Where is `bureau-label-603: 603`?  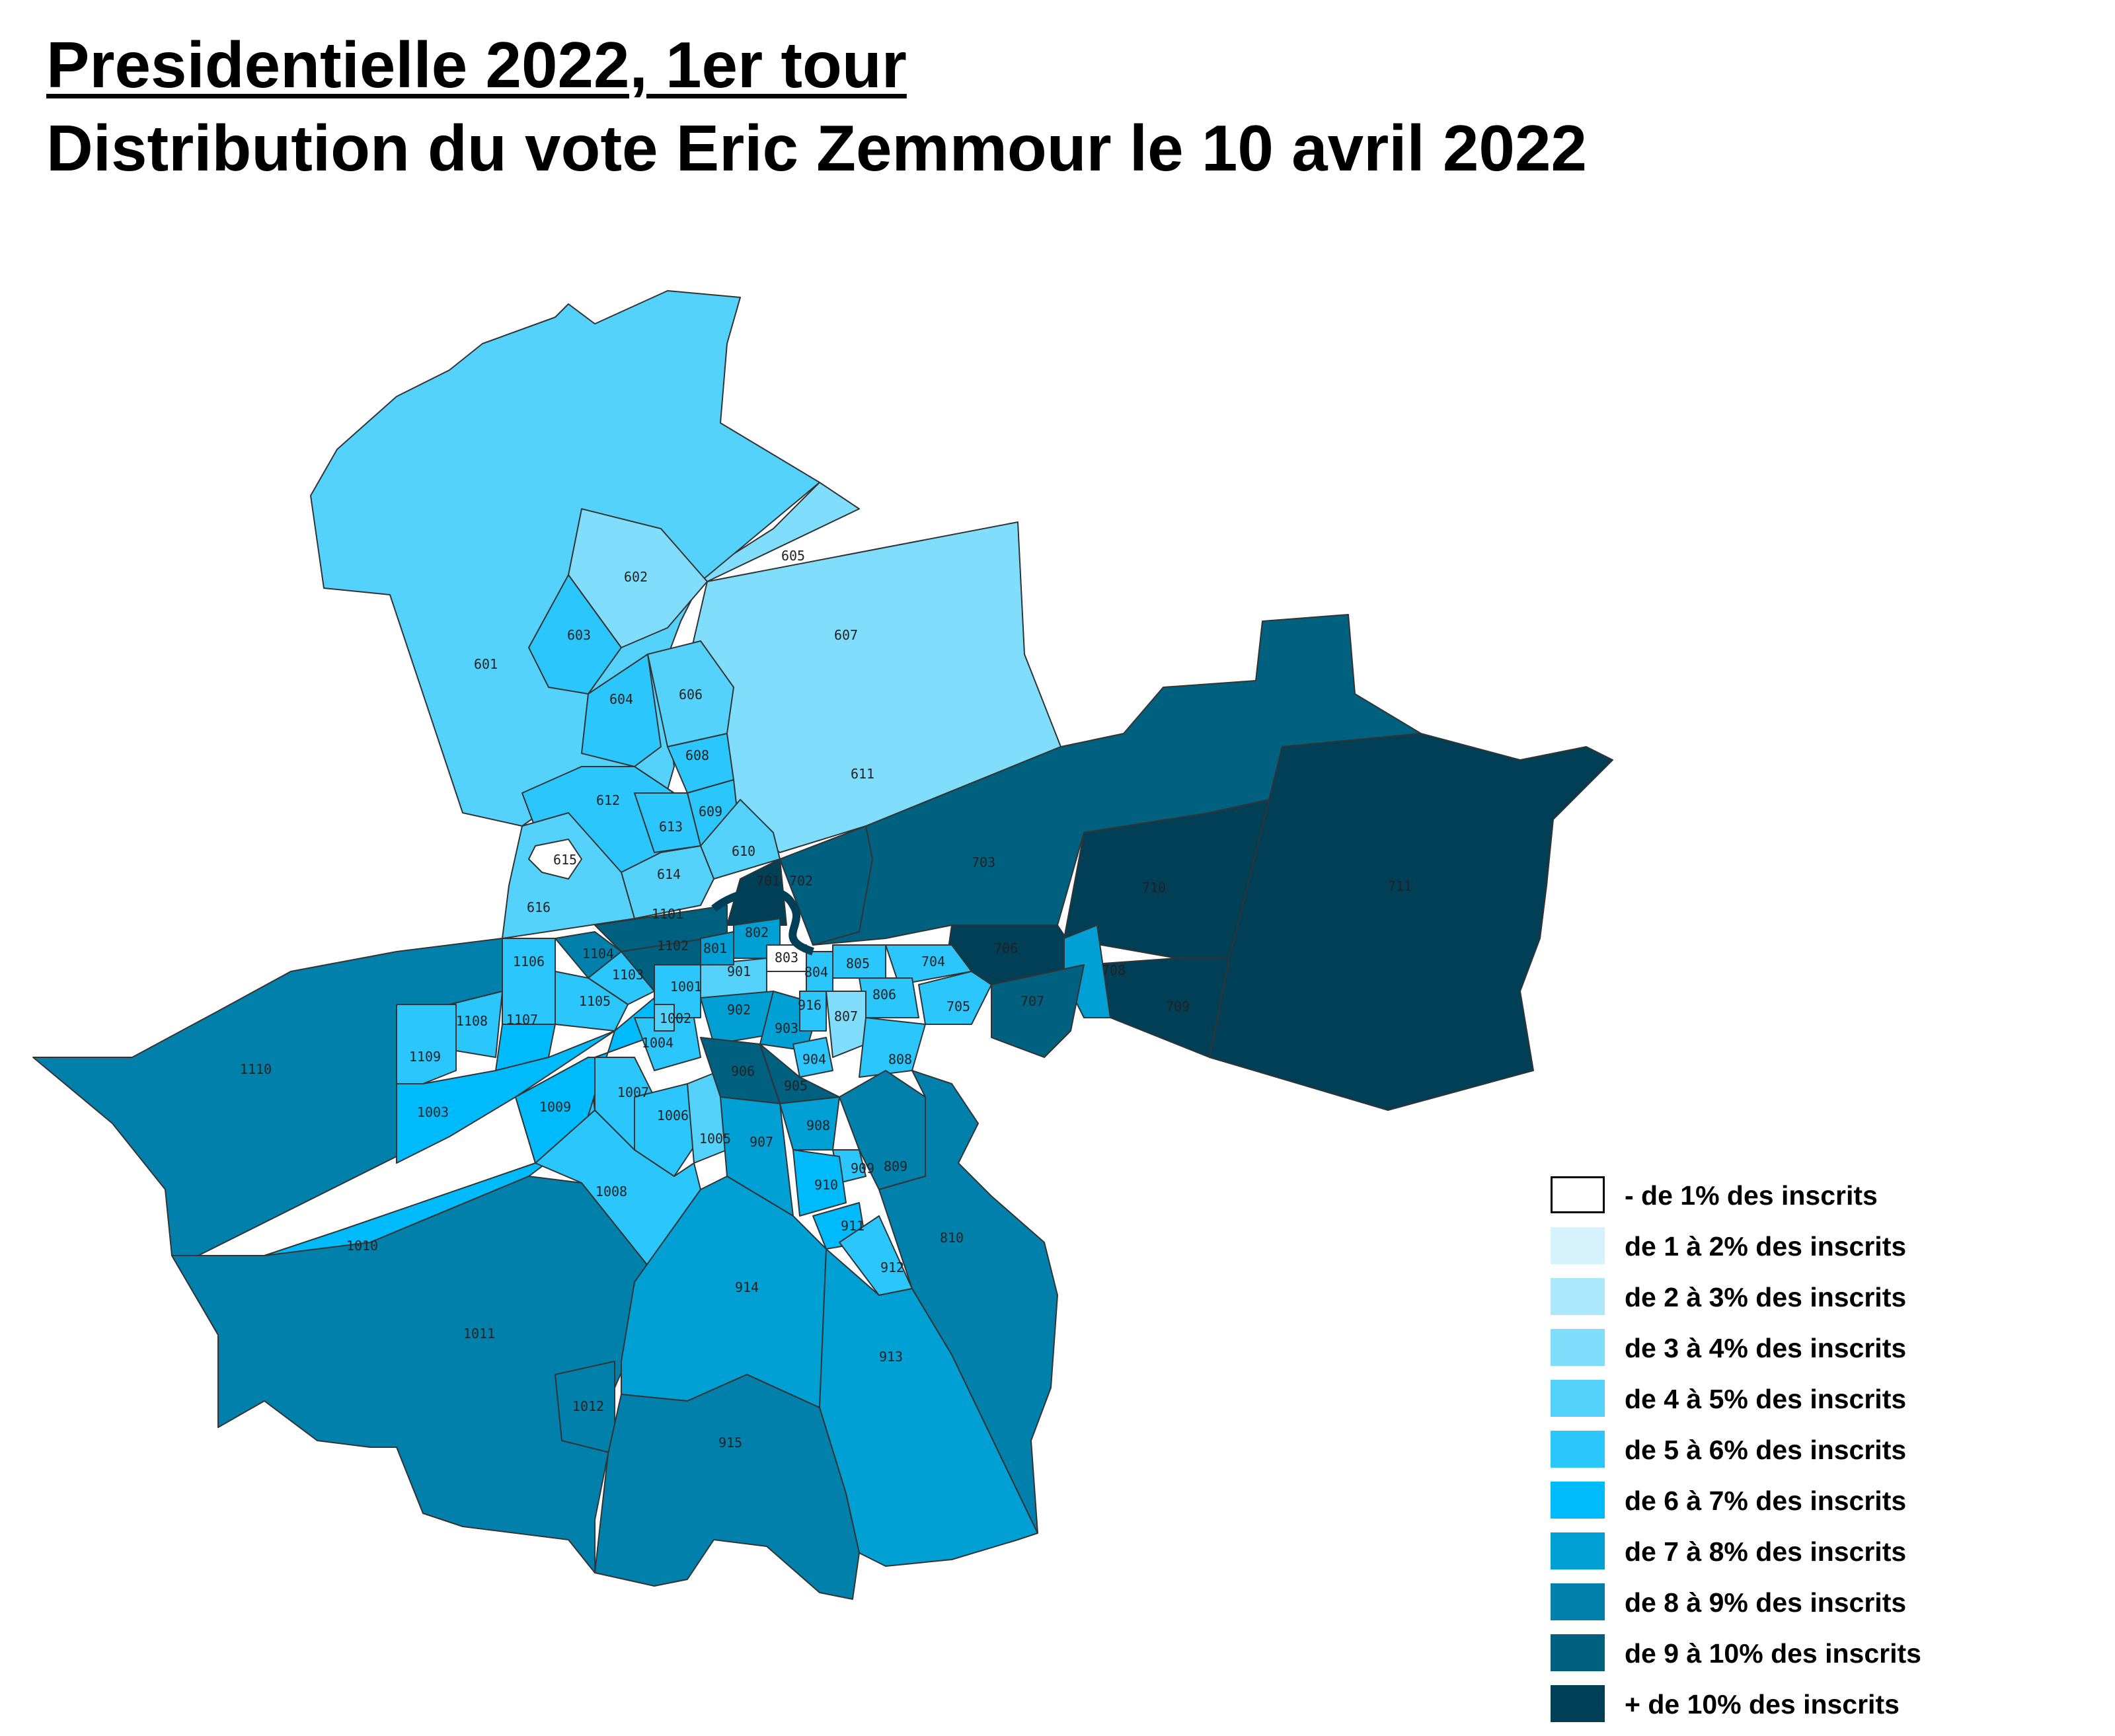 bureau-label-603: 603 is located at coordinates (579, 635).